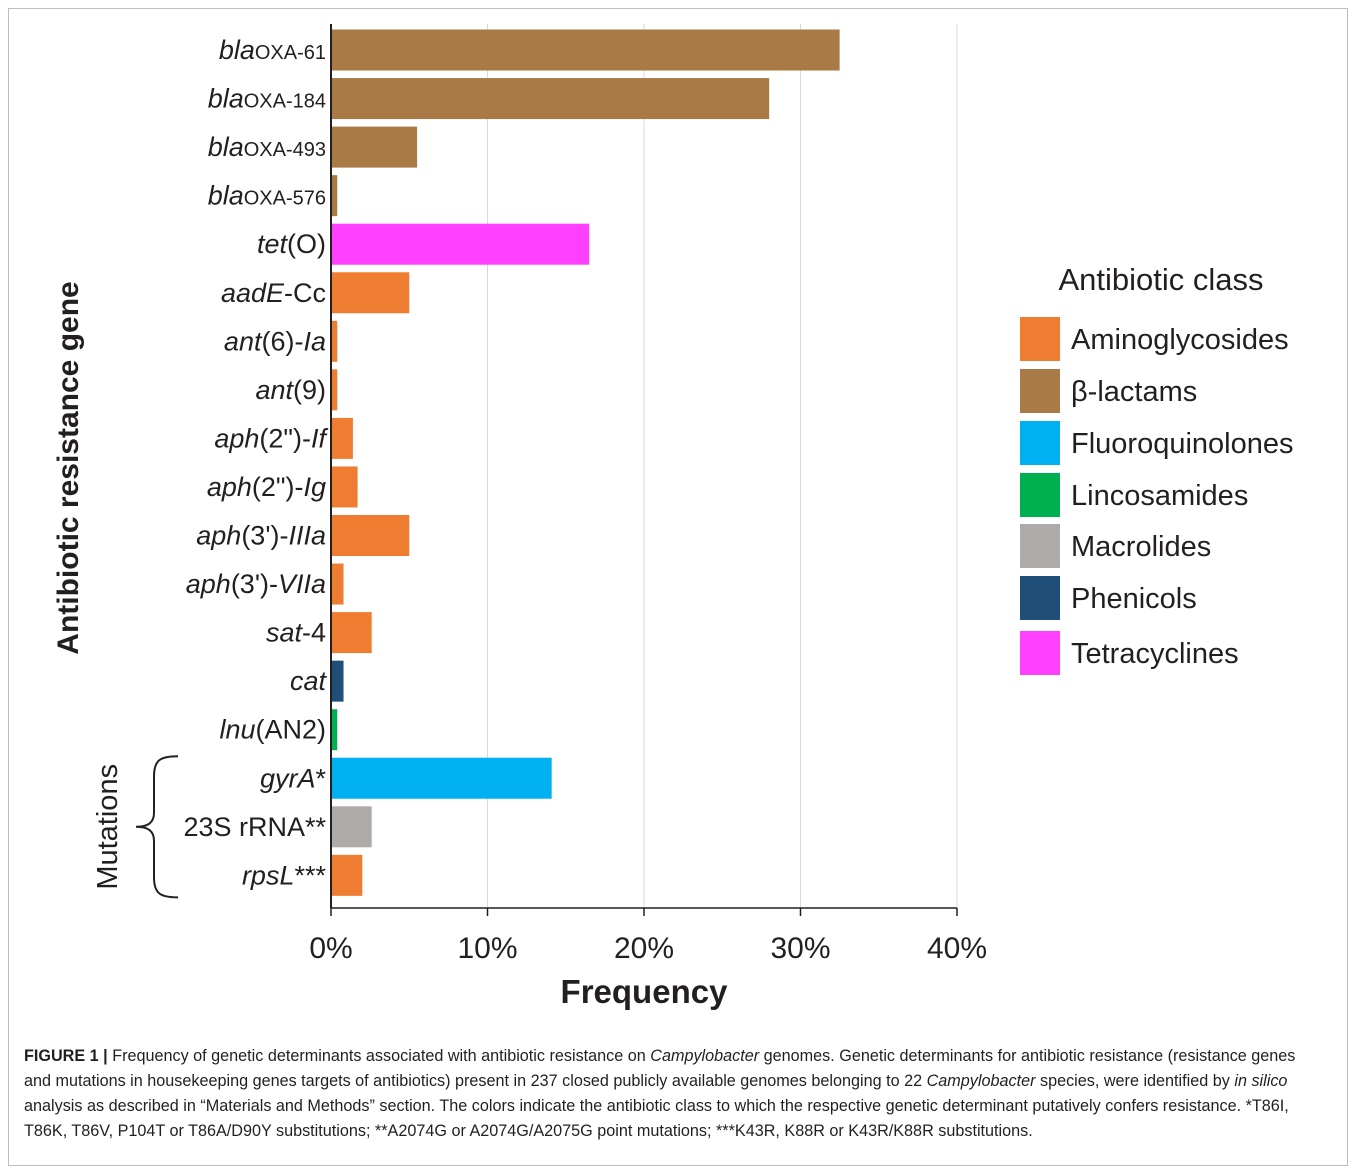 This screenshot has width=1357, height=1172. Describe the element at coordinates (296, 633) in the screenshot. I see `category-label: sat-4` at that location.